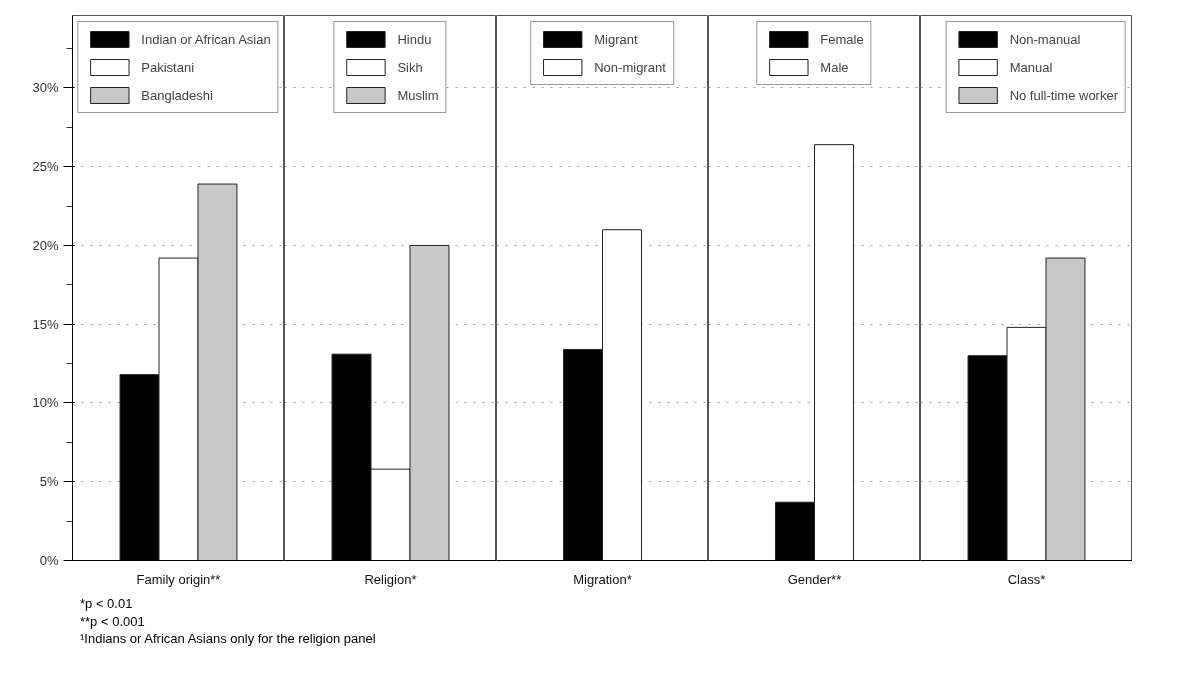 This screenshot has height=684, width=1178. What do you see at coordinates (49, 482) in the screenshot?
I see `y-tick-label: 5%` at bounding box center [49, 482].